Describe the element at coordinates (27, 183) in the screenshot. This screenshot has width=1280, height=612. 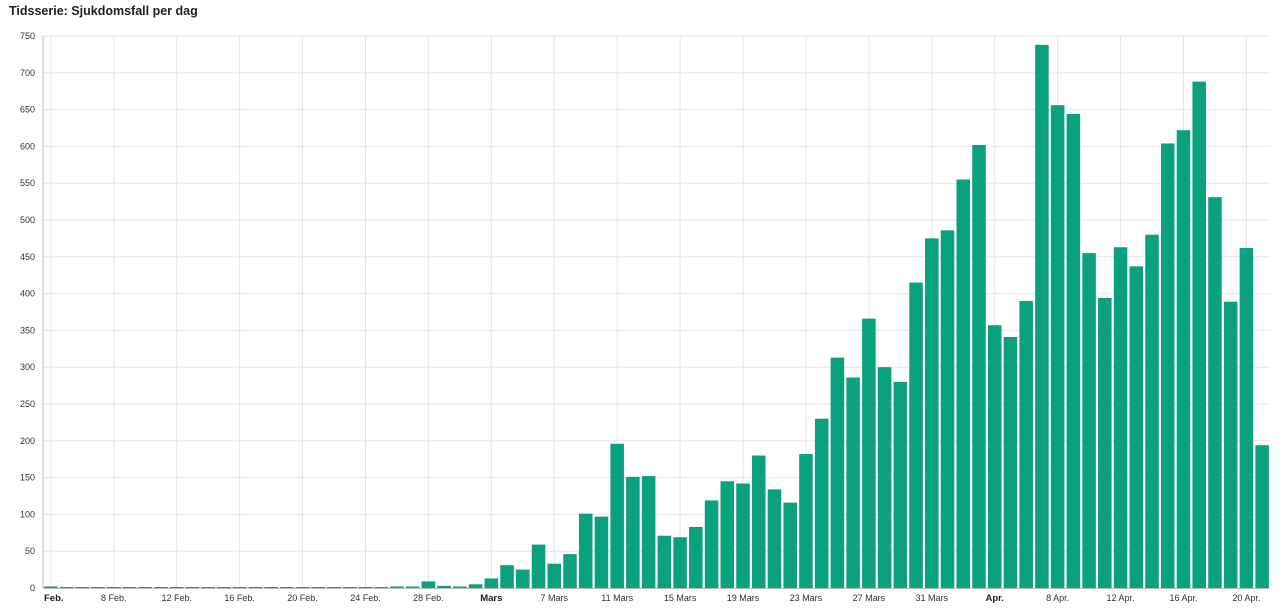
I see `y-tick-label: 550` at that location.